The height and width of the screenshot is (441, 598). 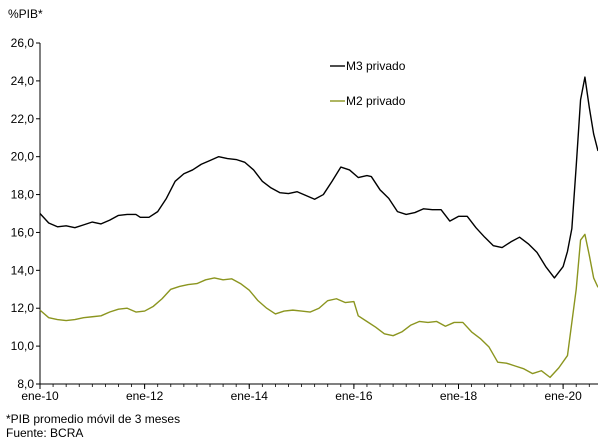 What do you see at coordinates (25, 384) in the screenshot?
I see `y-tick-label: 8,0` at bounding box center [25, 384].